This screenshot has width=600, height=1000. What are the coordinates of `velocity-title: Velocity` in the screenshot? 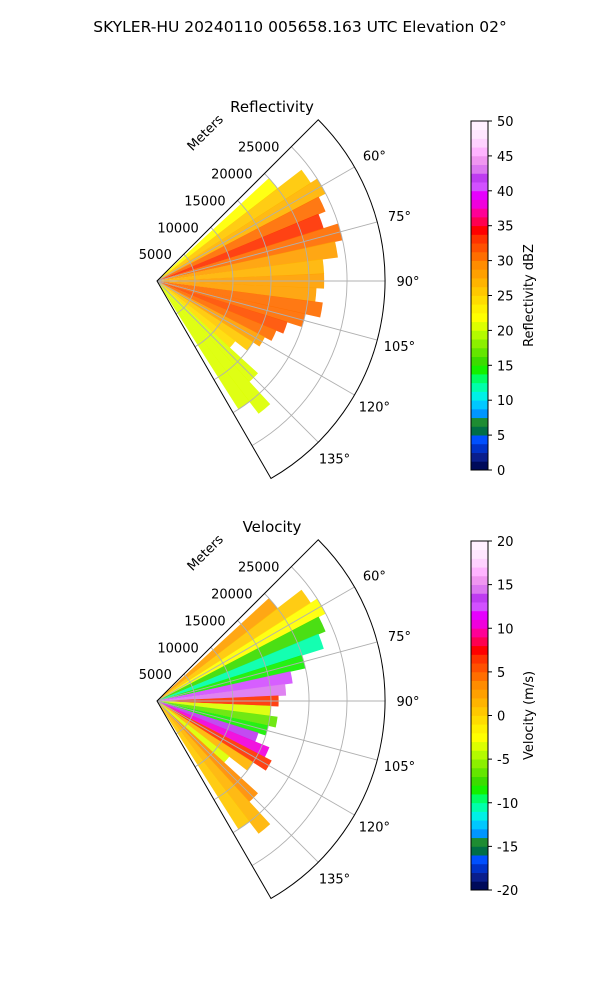 It's located at (272, 527).